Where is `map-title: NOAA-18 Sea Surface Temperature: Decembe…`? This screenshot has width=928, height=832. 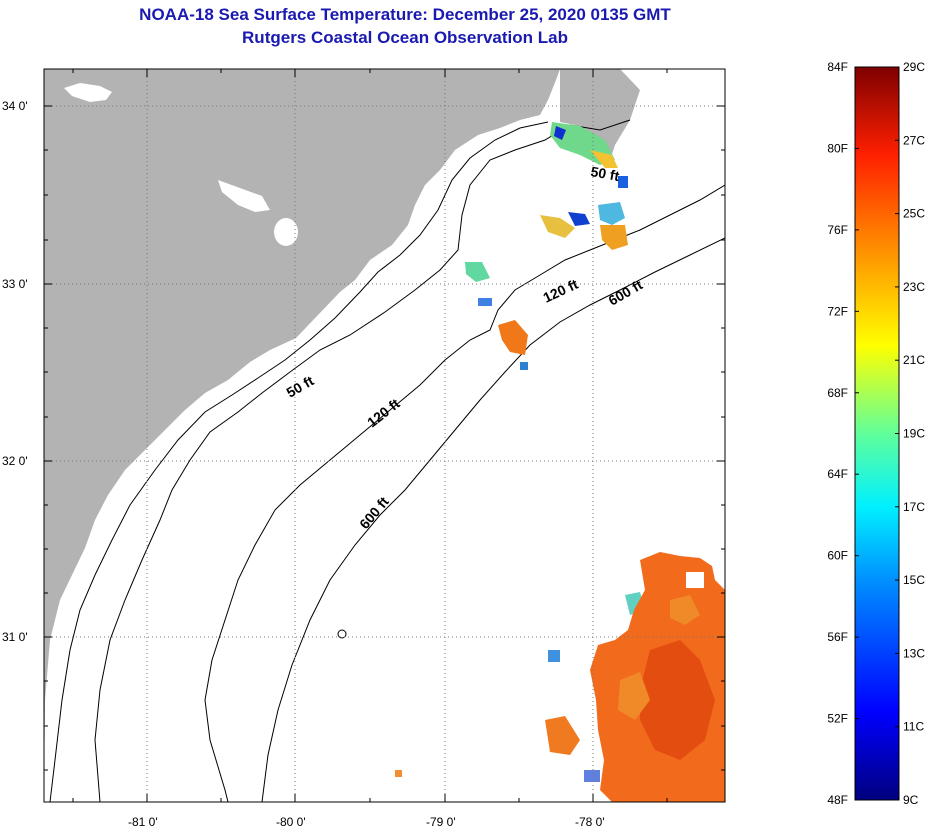 map-title: NOAA-18 Sea Surface Temperature: Decembe… is located at coordinates (405, 14).